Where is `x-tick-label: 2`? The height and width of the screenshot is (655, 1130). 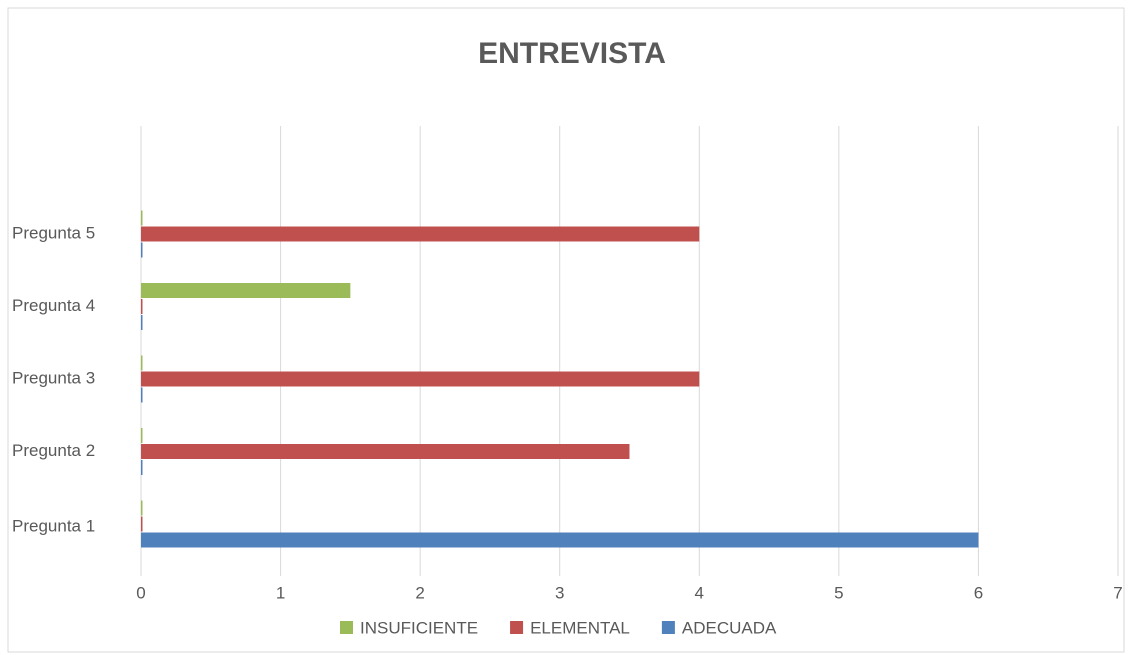 x-tick-label: 2 is located at coordinates (419, 592).